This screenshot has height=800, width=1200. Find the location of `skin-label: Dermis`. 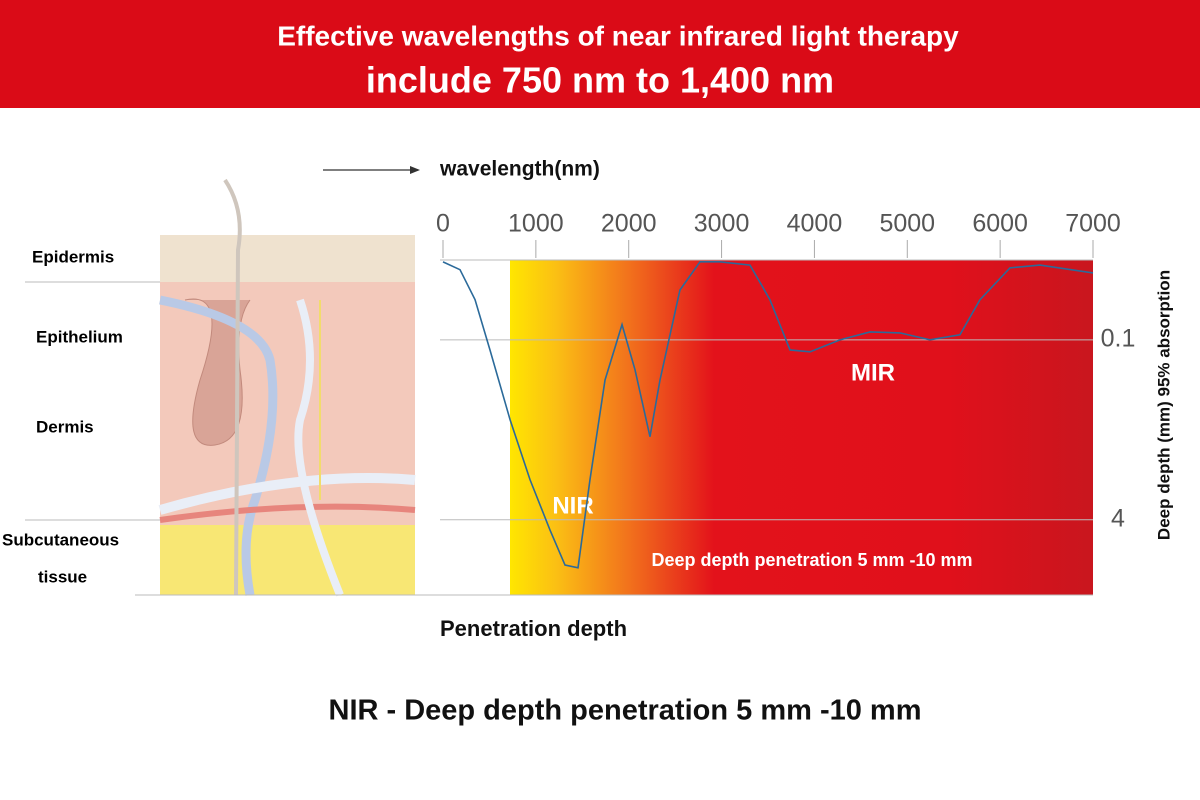

skin-label: Dermis is located at coordinates (65, 426).